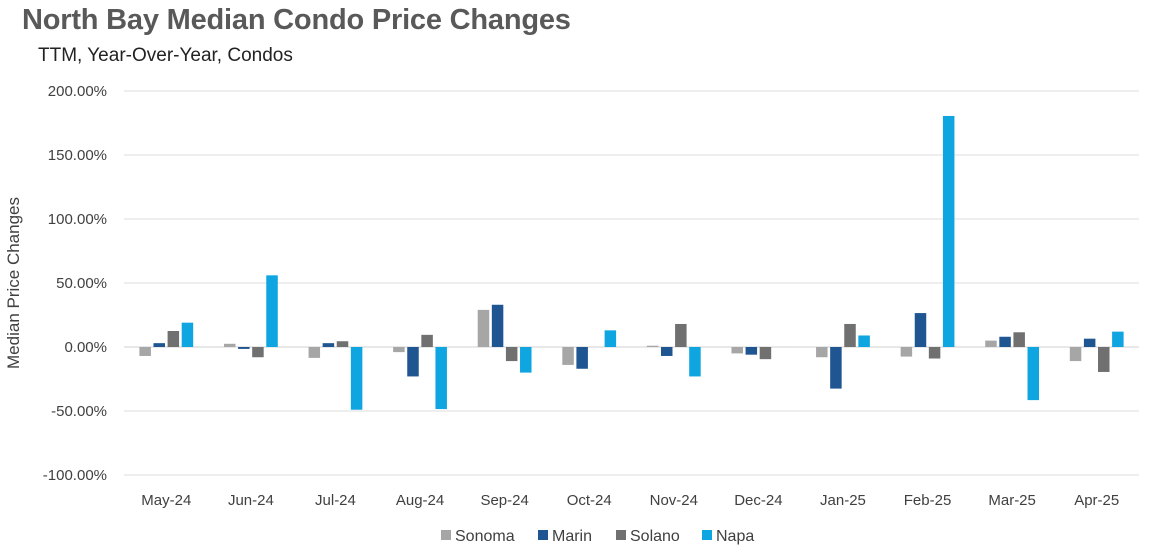  I want to click on chart-subtitle: TTM, Year-Over-Year, Condos, so click(165, 55).